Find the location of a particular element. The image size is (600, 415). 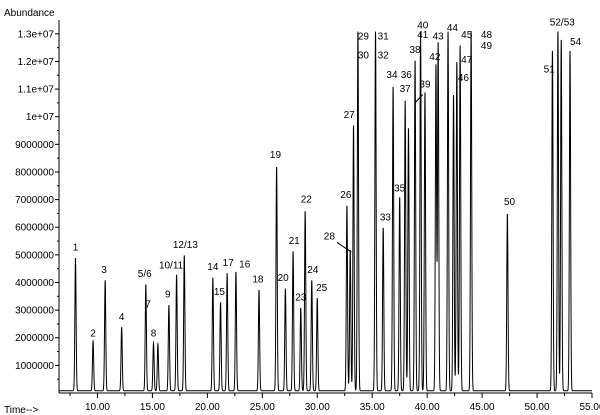

peak-label: 5/6 is located at coordinates (145, 274).